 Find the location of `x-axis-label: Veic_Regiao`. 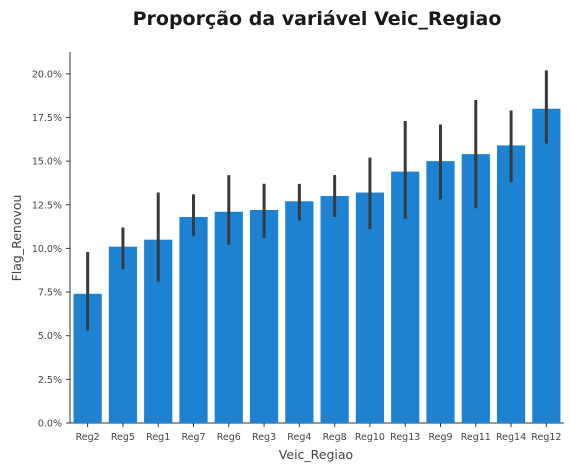

x-axis-label: Veic_Regiao is located at coordinates (316, 454).